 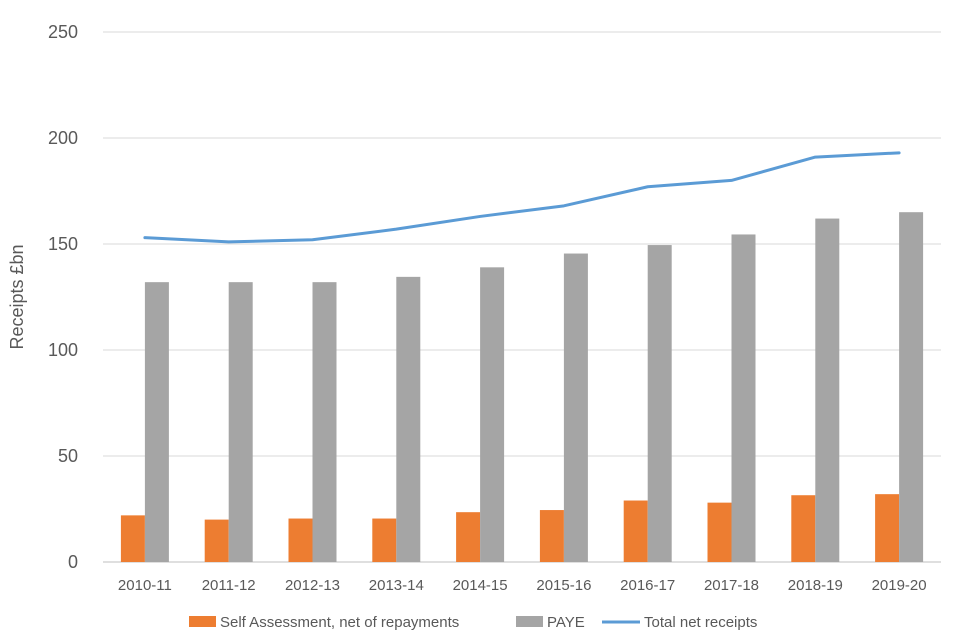 I want to click on y-tick-label: 150, so click(x=63, y=244).